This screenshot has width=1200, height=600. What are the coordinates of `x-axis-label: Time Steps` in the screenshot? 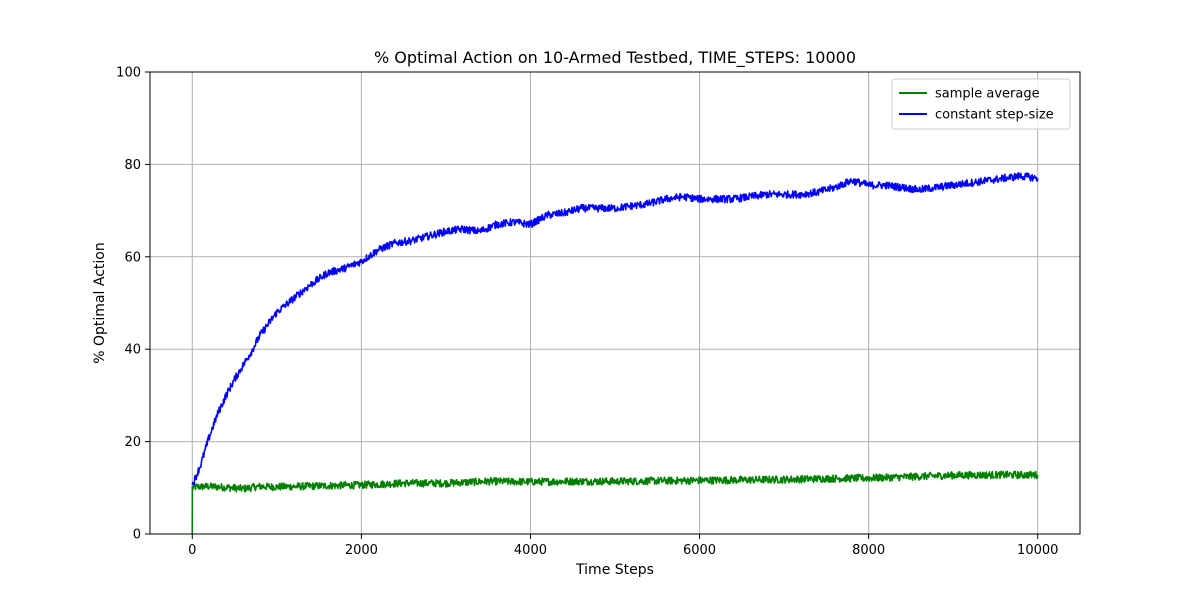 It's located at (614, 570).